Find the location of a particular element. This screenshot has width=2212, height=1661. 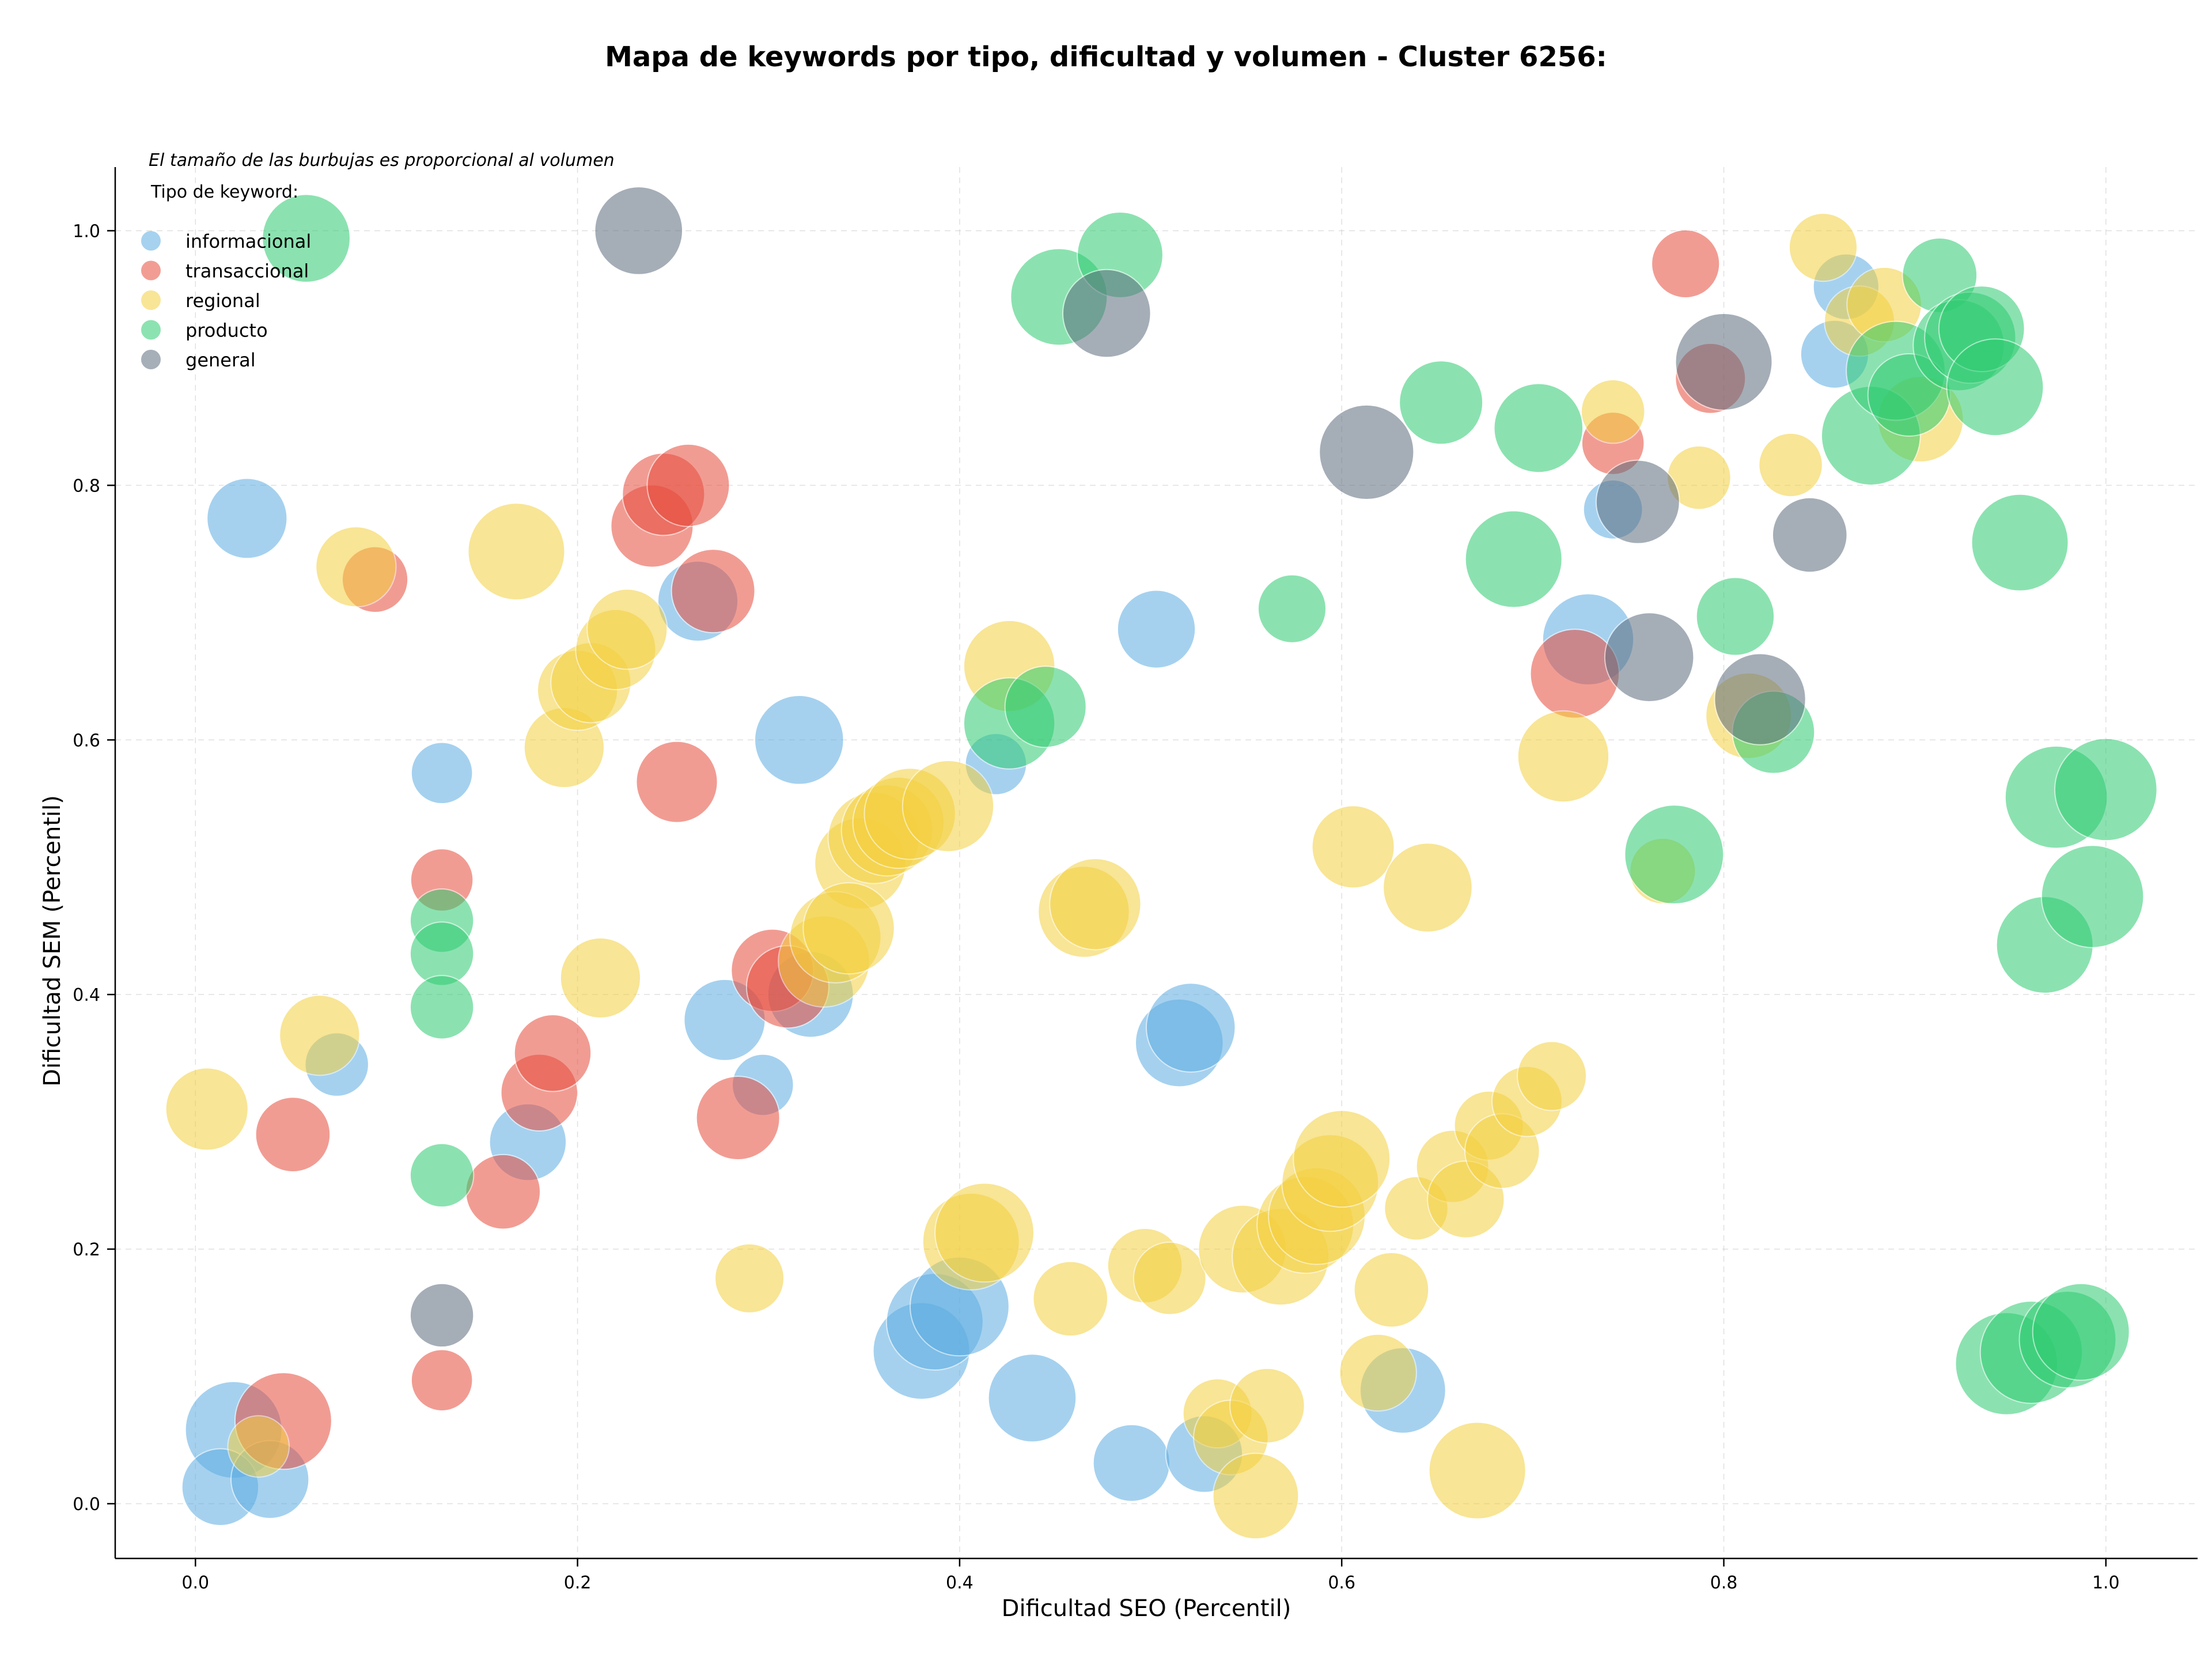

legend-label-regional: regional is located at coordinates (222, 301).